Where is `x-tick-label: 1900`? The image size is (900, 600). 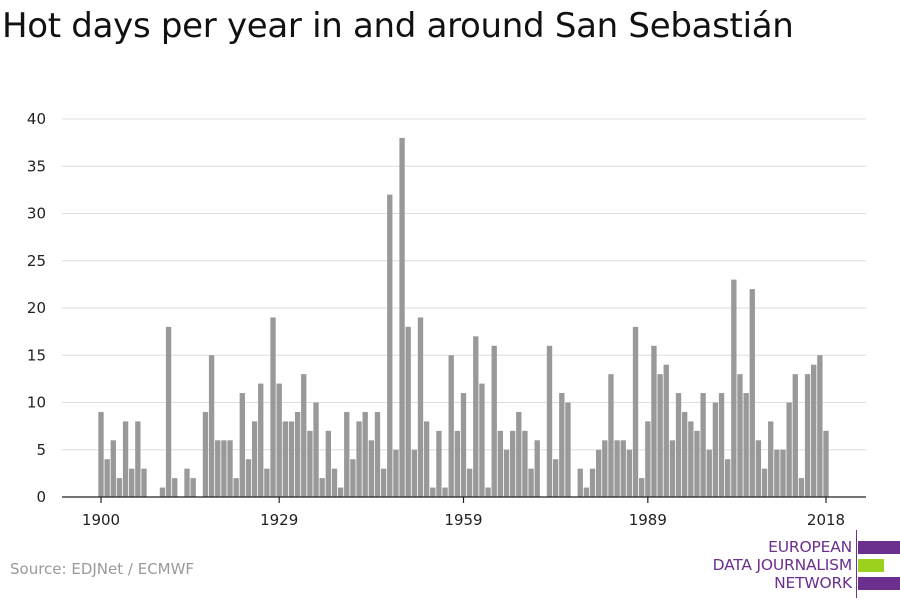
x-tick-label: 1900 is located at coordinates (101, 520).